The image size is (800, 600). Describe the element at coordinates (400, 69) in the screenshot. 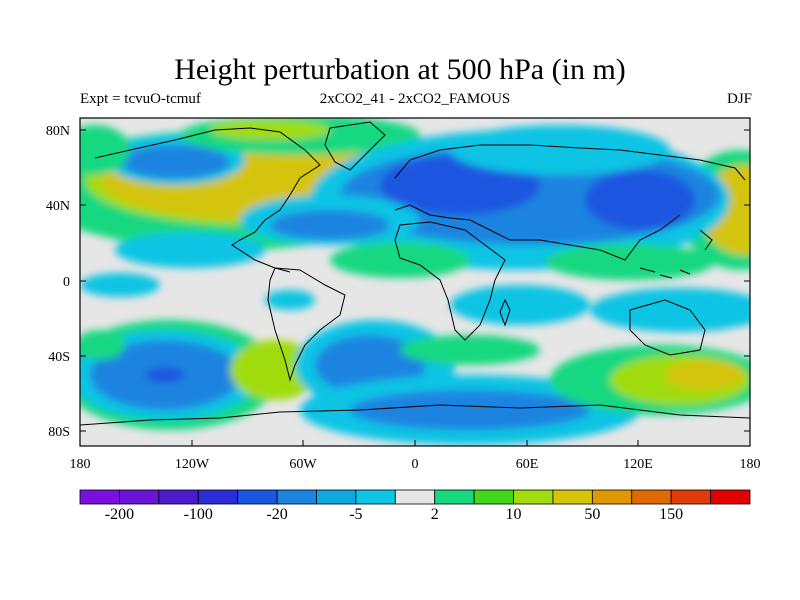

I see `chart-title: Height perturbation at 500 hPa (in m)` at that location.